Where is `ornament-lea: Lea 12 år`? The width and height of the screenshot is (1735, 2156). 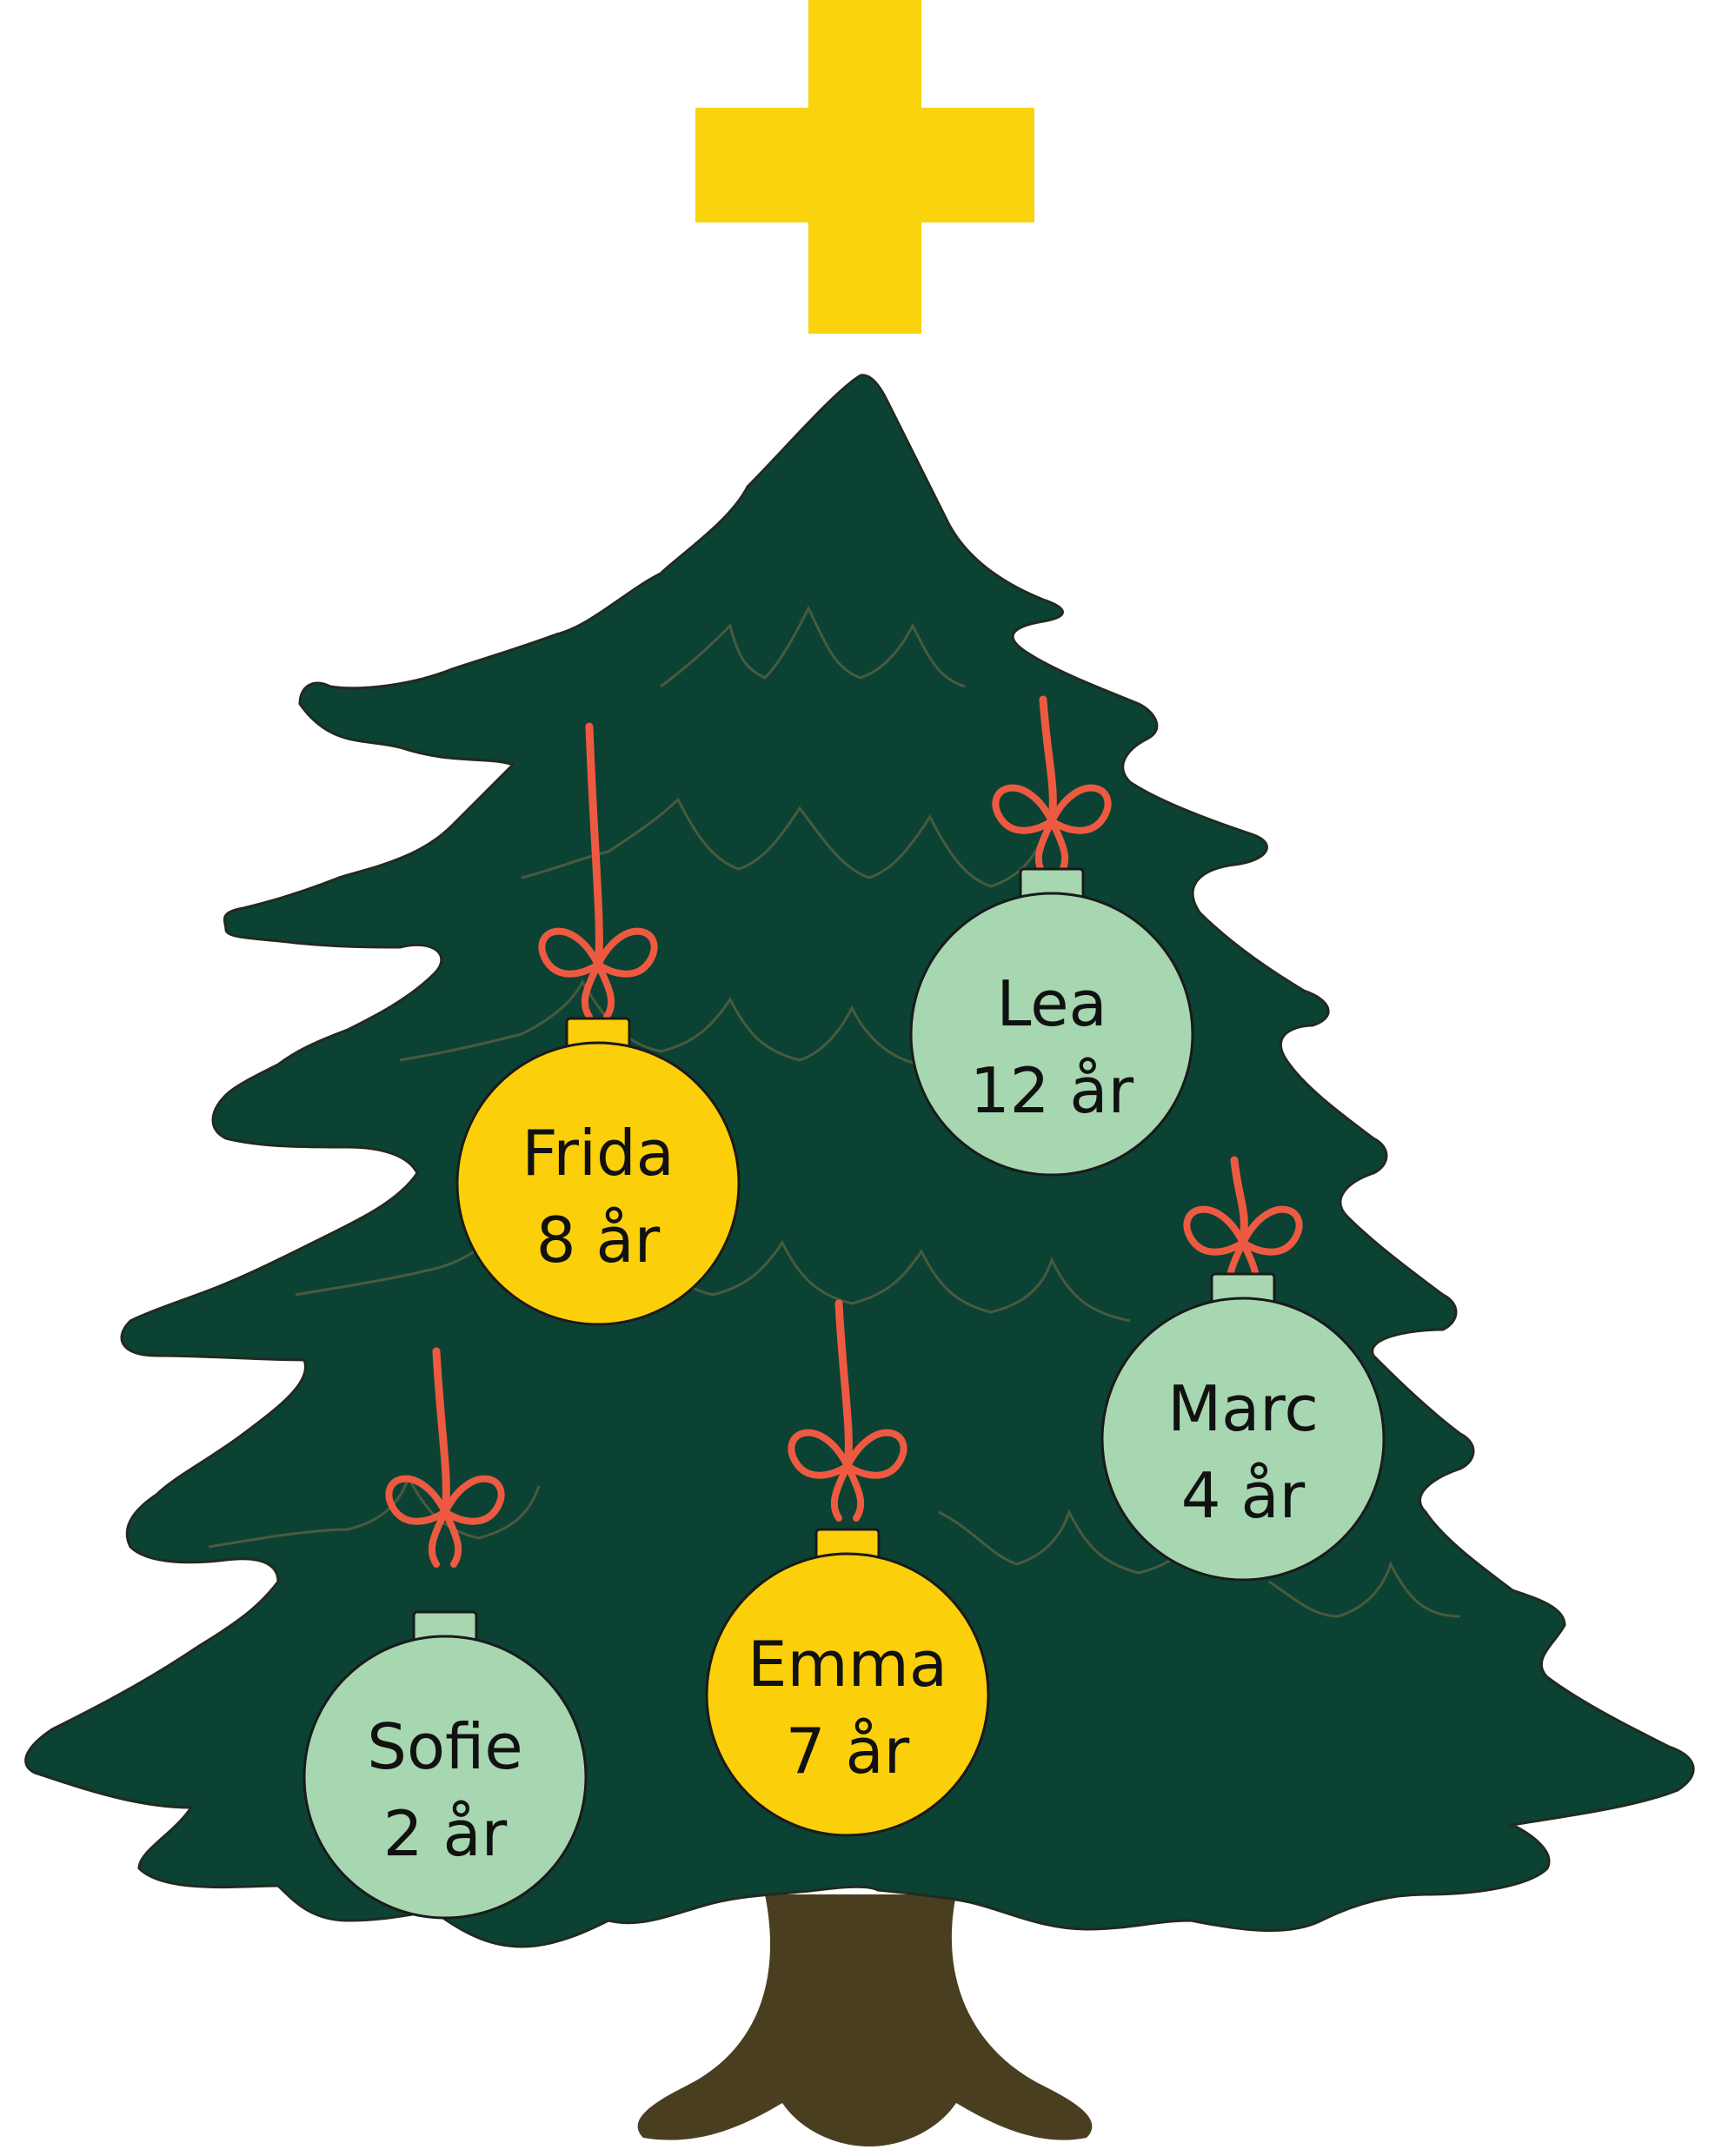 ornament-lea: Lea 12 år is located at coordinates (1051, 936).